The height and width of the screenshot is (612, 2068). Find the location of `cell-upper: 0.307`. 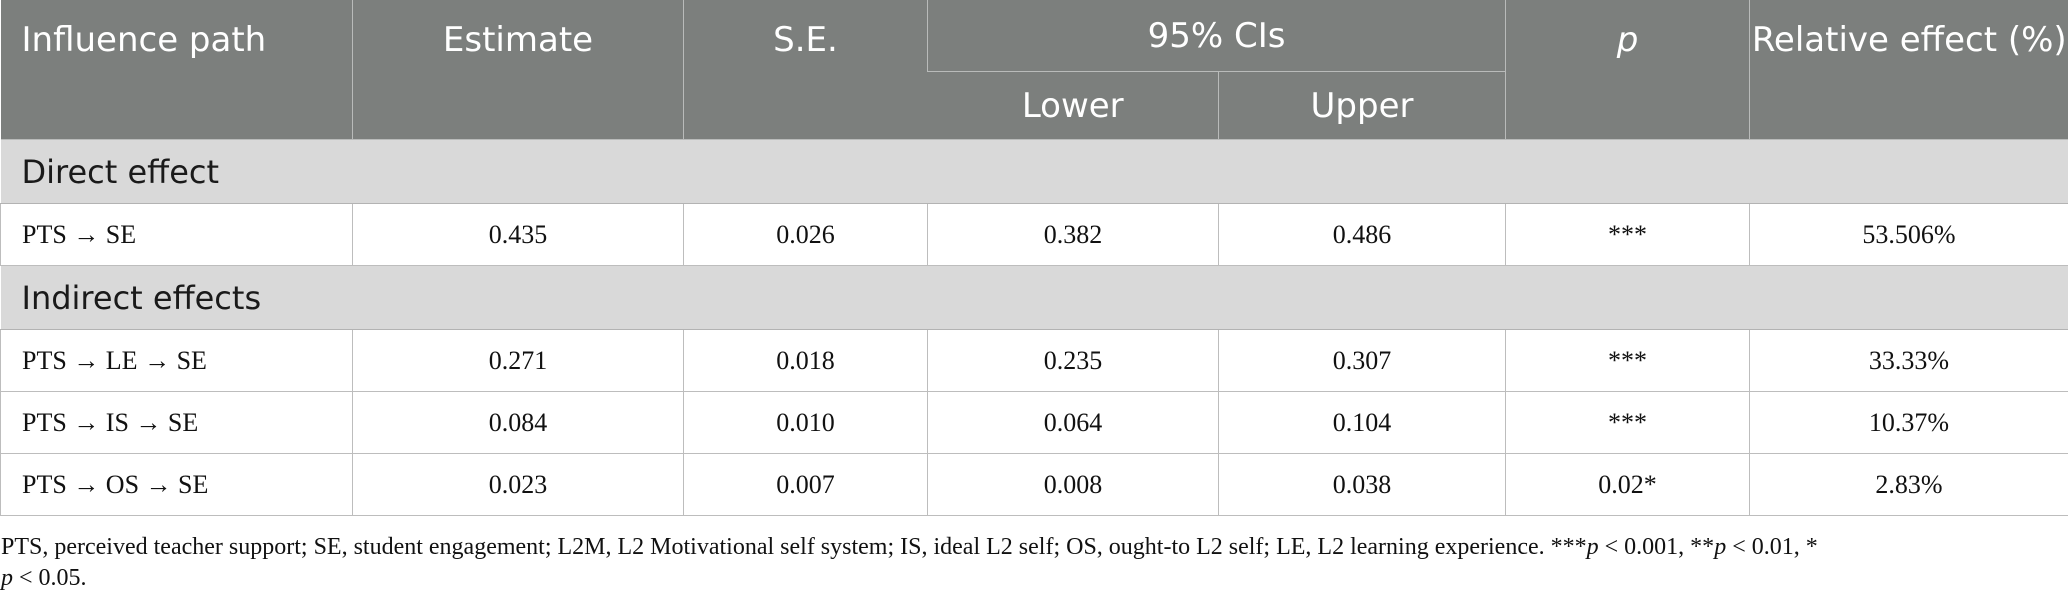

cell-upper: 0.307 is located at coordinates (1361, 360).